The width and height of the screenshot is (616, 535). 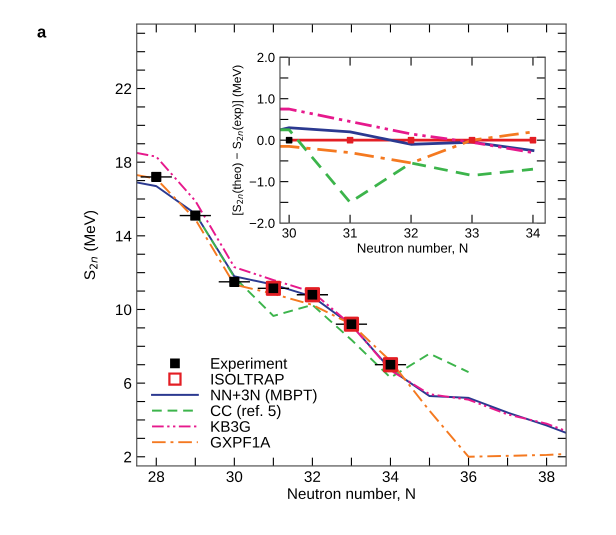 What do you see at coordinates (124, 236) in the screenshot?
I see `y-tick-label: 14` at bounding box center [124, 236].